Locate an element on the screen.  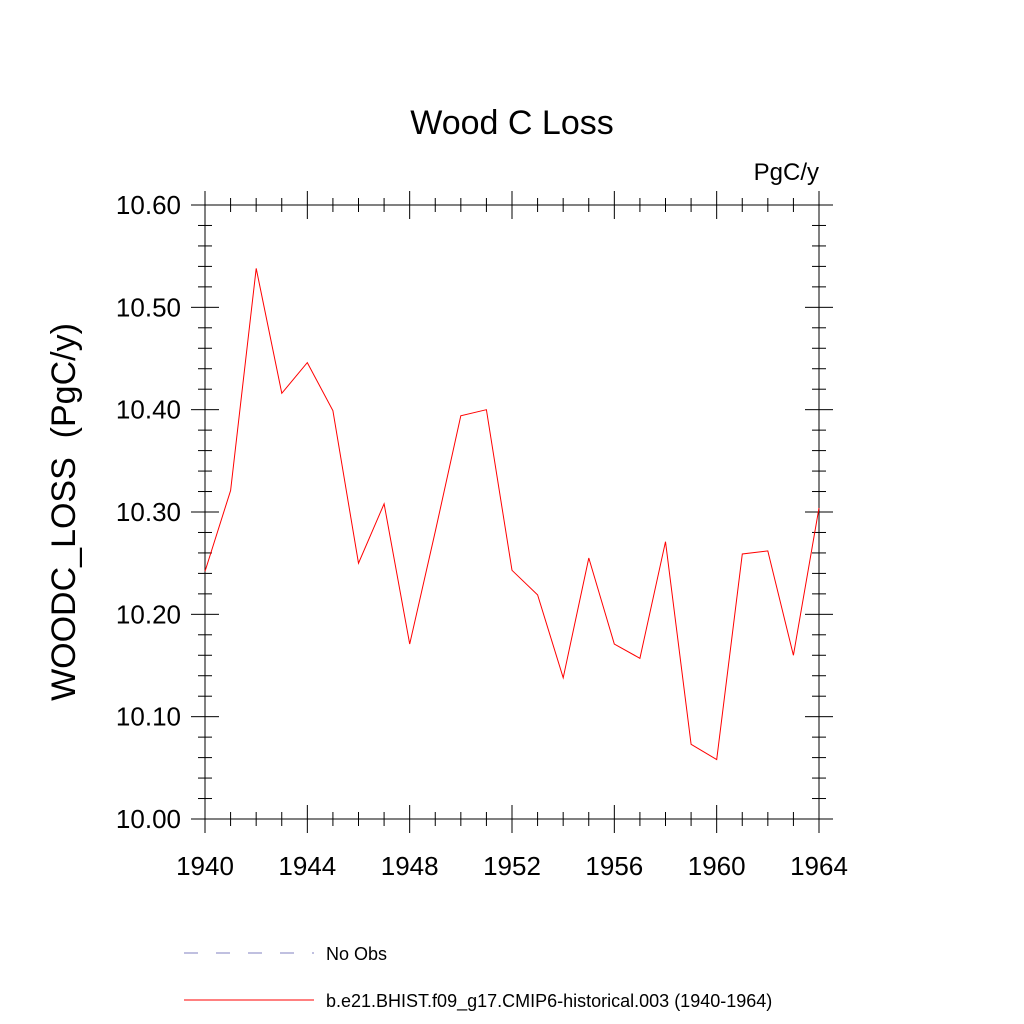
y-axis-label: WOODC_LOSS (PgC/y) is located at coordinates (64, 512).